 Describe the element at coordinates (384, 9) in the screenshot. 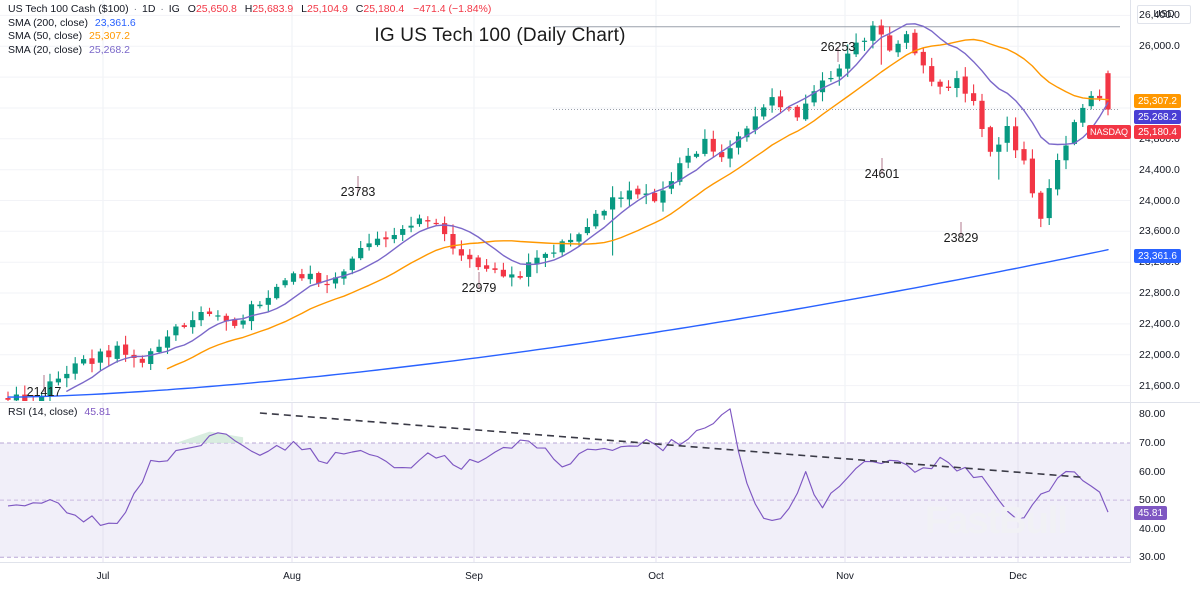

I see `close-value: 25,180.4` at that location.